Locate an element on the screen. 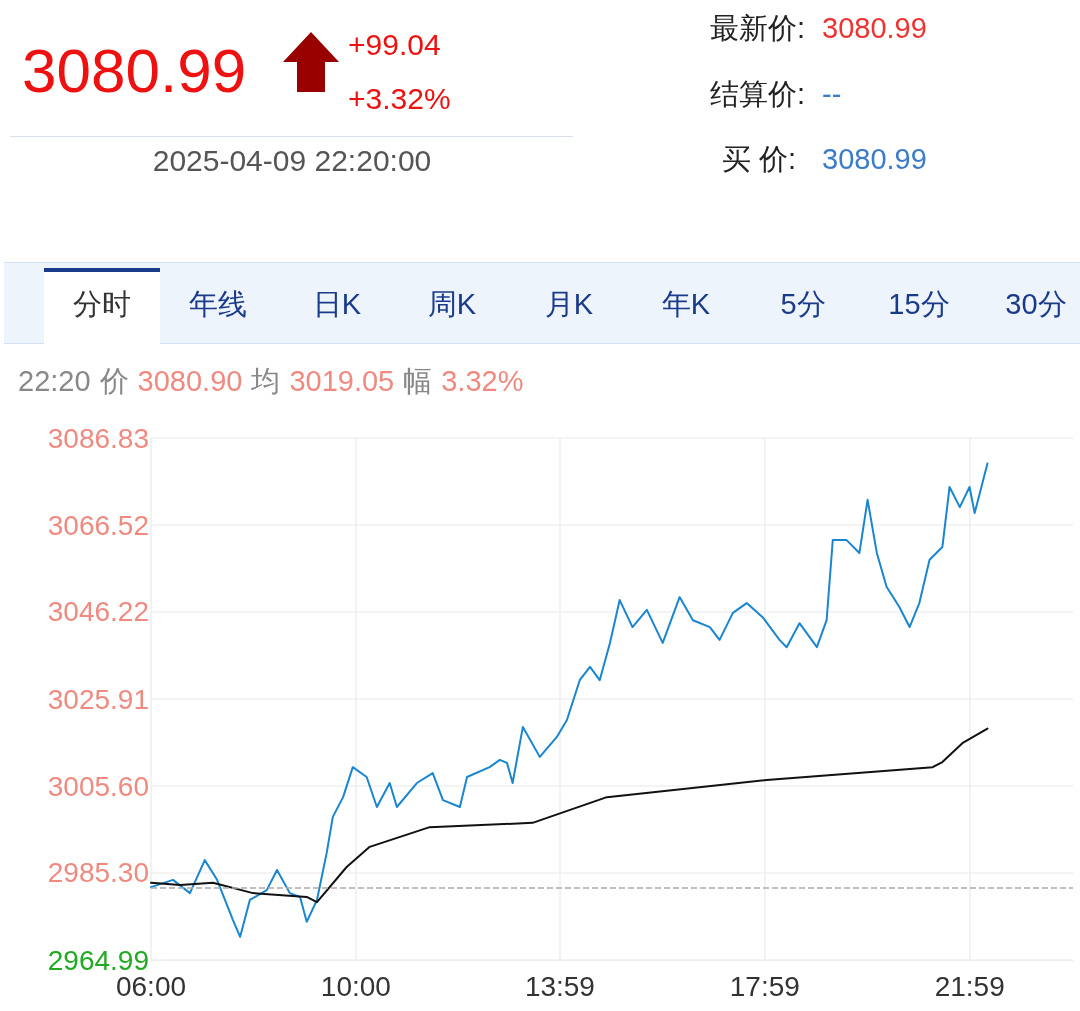 This screenshot has width=1080, height=1011. text: 均 is located at coordinates (266, 381).